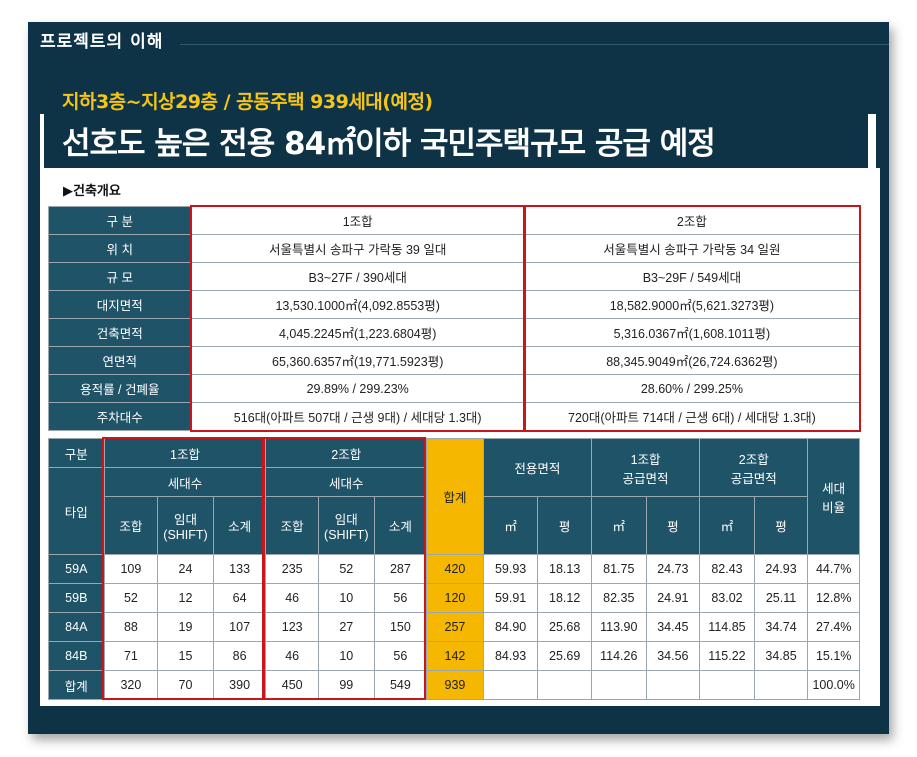 This screenshot has height=757, width=917. What do you see at coordinates (76, 598) in the screenshot?
I see `units-cell-type: 59B` at bounding box center [76, 598].